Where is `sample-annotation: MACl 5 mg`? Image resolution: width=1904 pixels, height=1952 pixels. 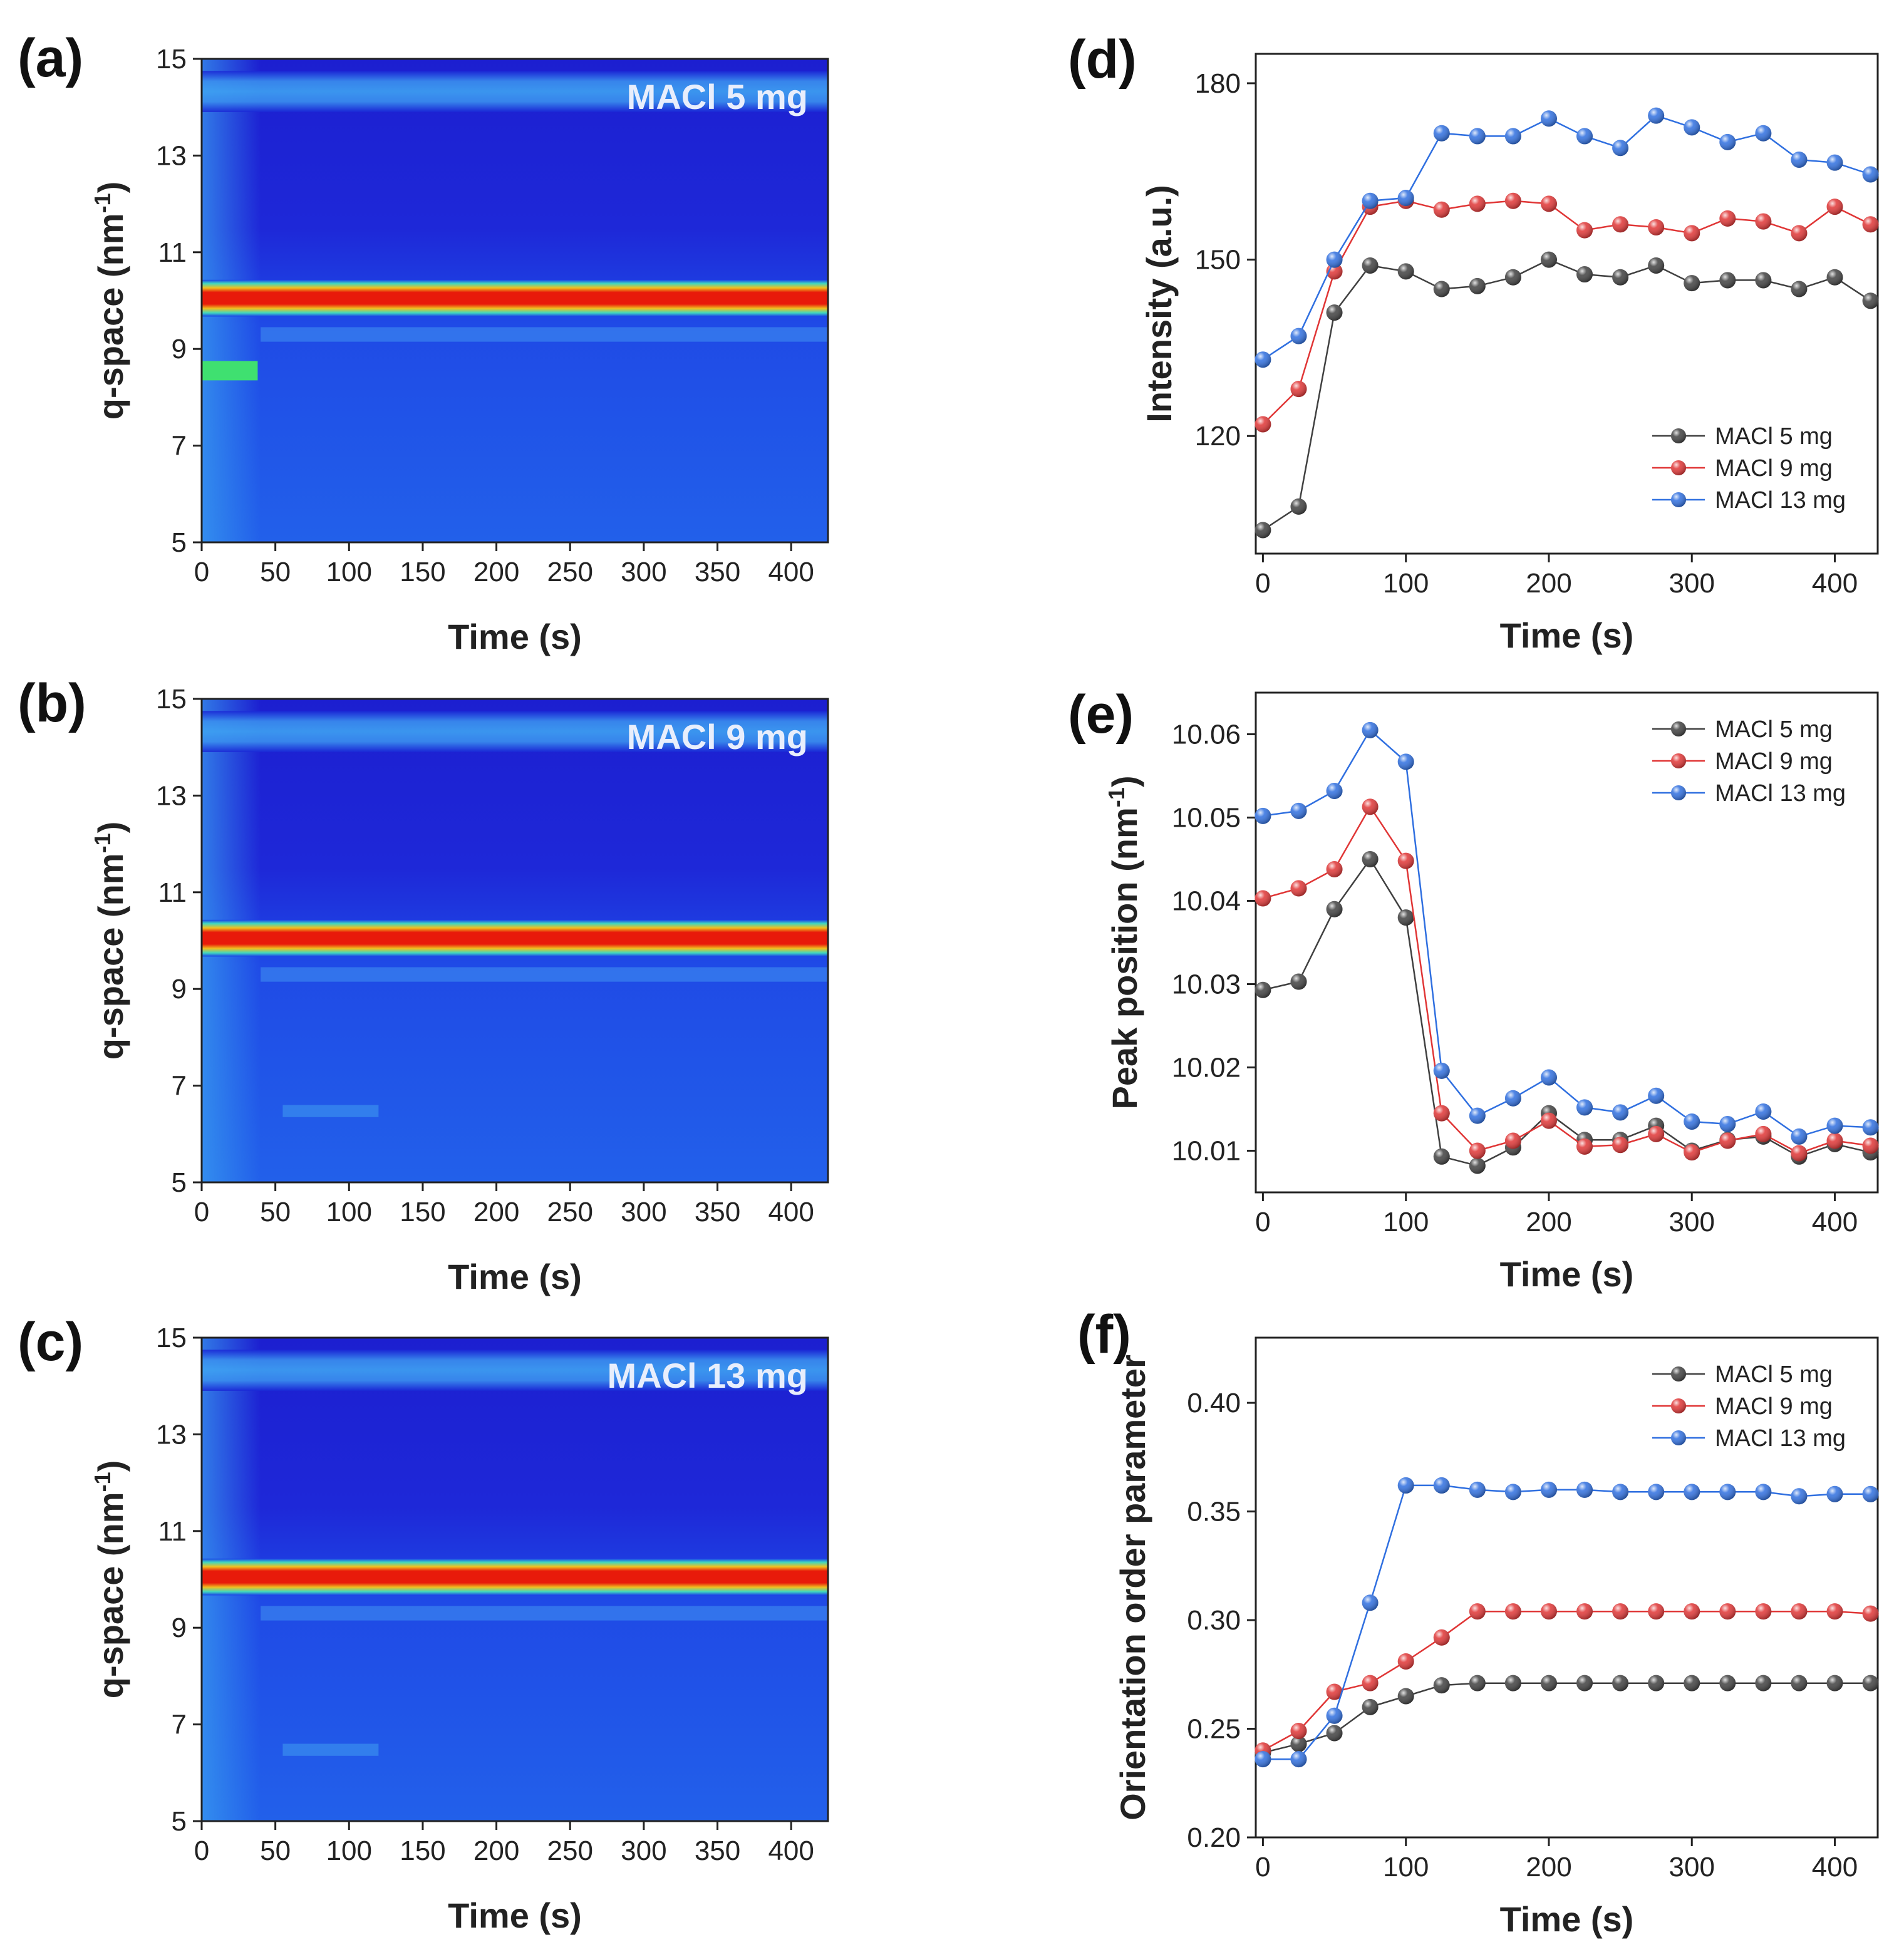
sample-annotation: MACl 5 mg is located at coordinates (717, 97).